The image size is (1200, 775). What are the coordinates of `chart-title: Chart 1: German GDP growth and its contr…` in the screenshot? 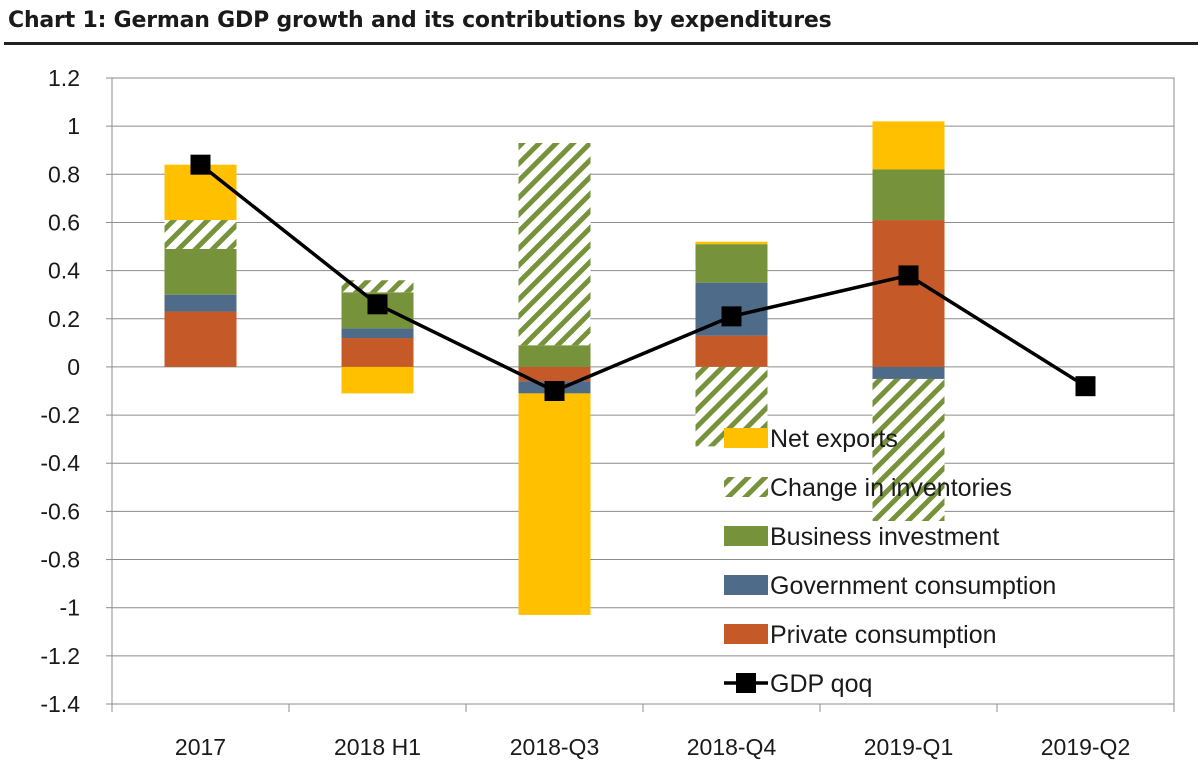 It's located at (420, 20).